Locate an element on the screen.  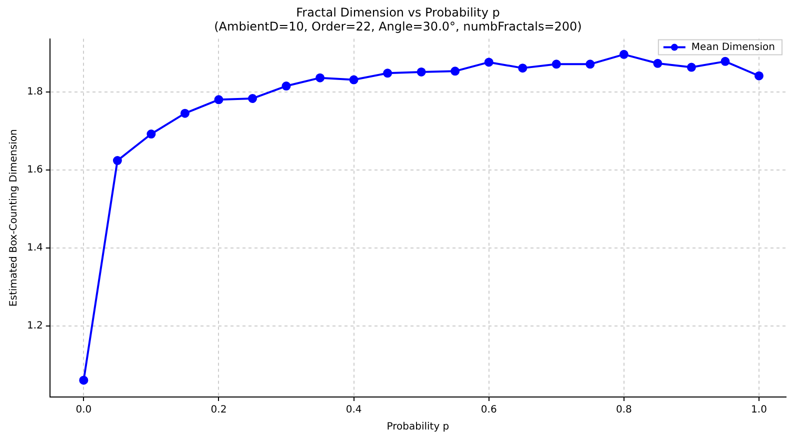
x-tick-label: 1.0 is located at coordinates (759, 410).